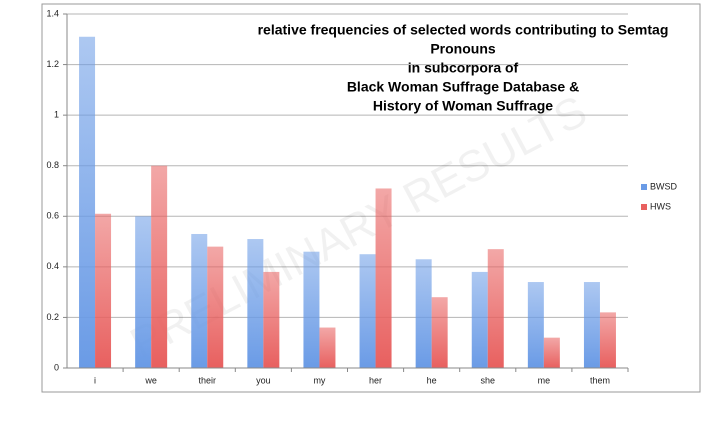  Describe the element at coordinates (664, 186) in the screenshot. I see `legend-label: BWSD` at that location.